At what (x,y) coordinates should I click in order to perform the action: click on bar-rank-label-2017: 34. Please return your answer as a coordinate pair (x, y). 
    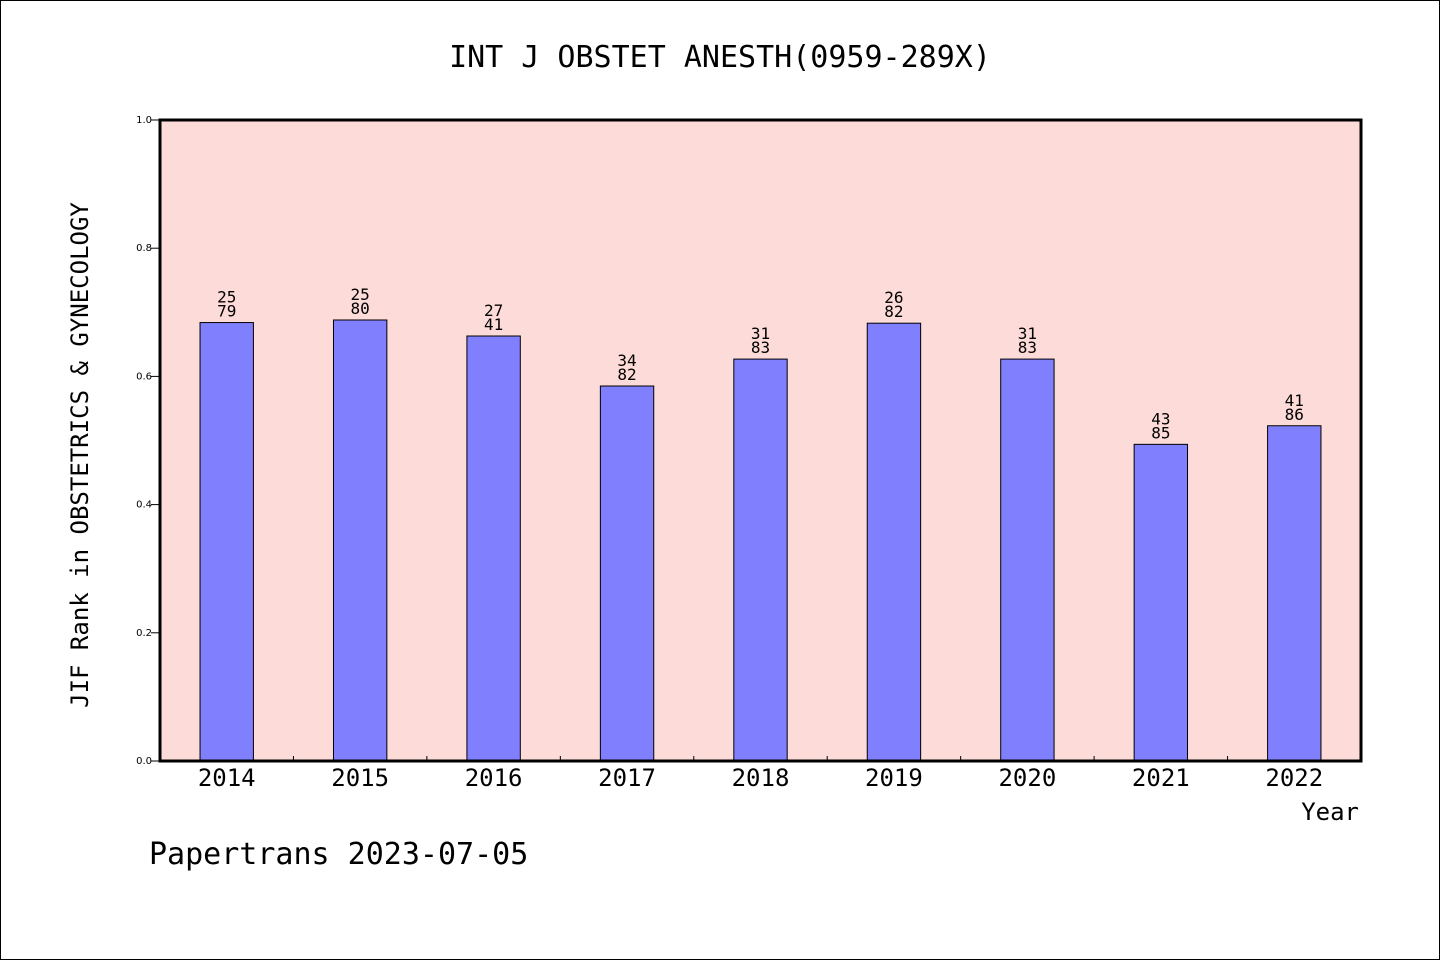
    Looking at the image, I should click on (626, 360).